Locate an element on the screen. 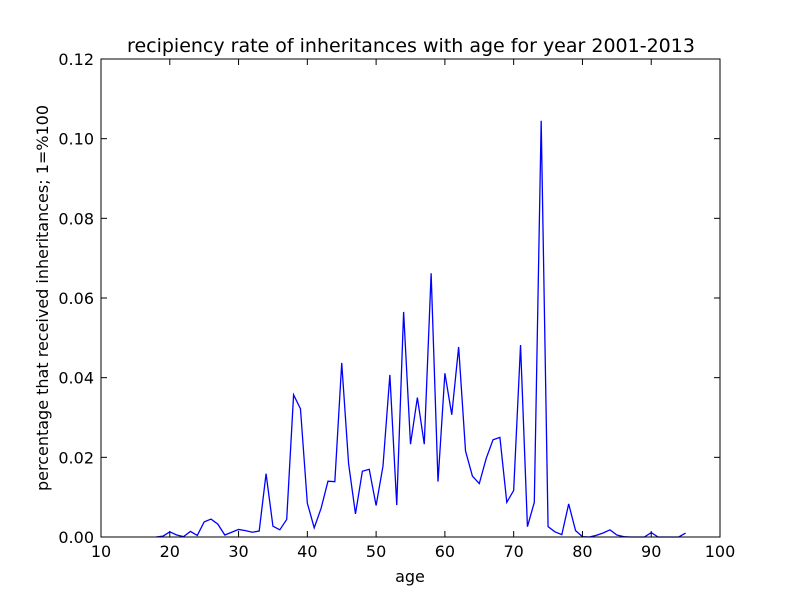 Image resolution: width=800 pixels, height=597 pixels. y-tick-label: 0.02 is located at coordinates (76, 457).